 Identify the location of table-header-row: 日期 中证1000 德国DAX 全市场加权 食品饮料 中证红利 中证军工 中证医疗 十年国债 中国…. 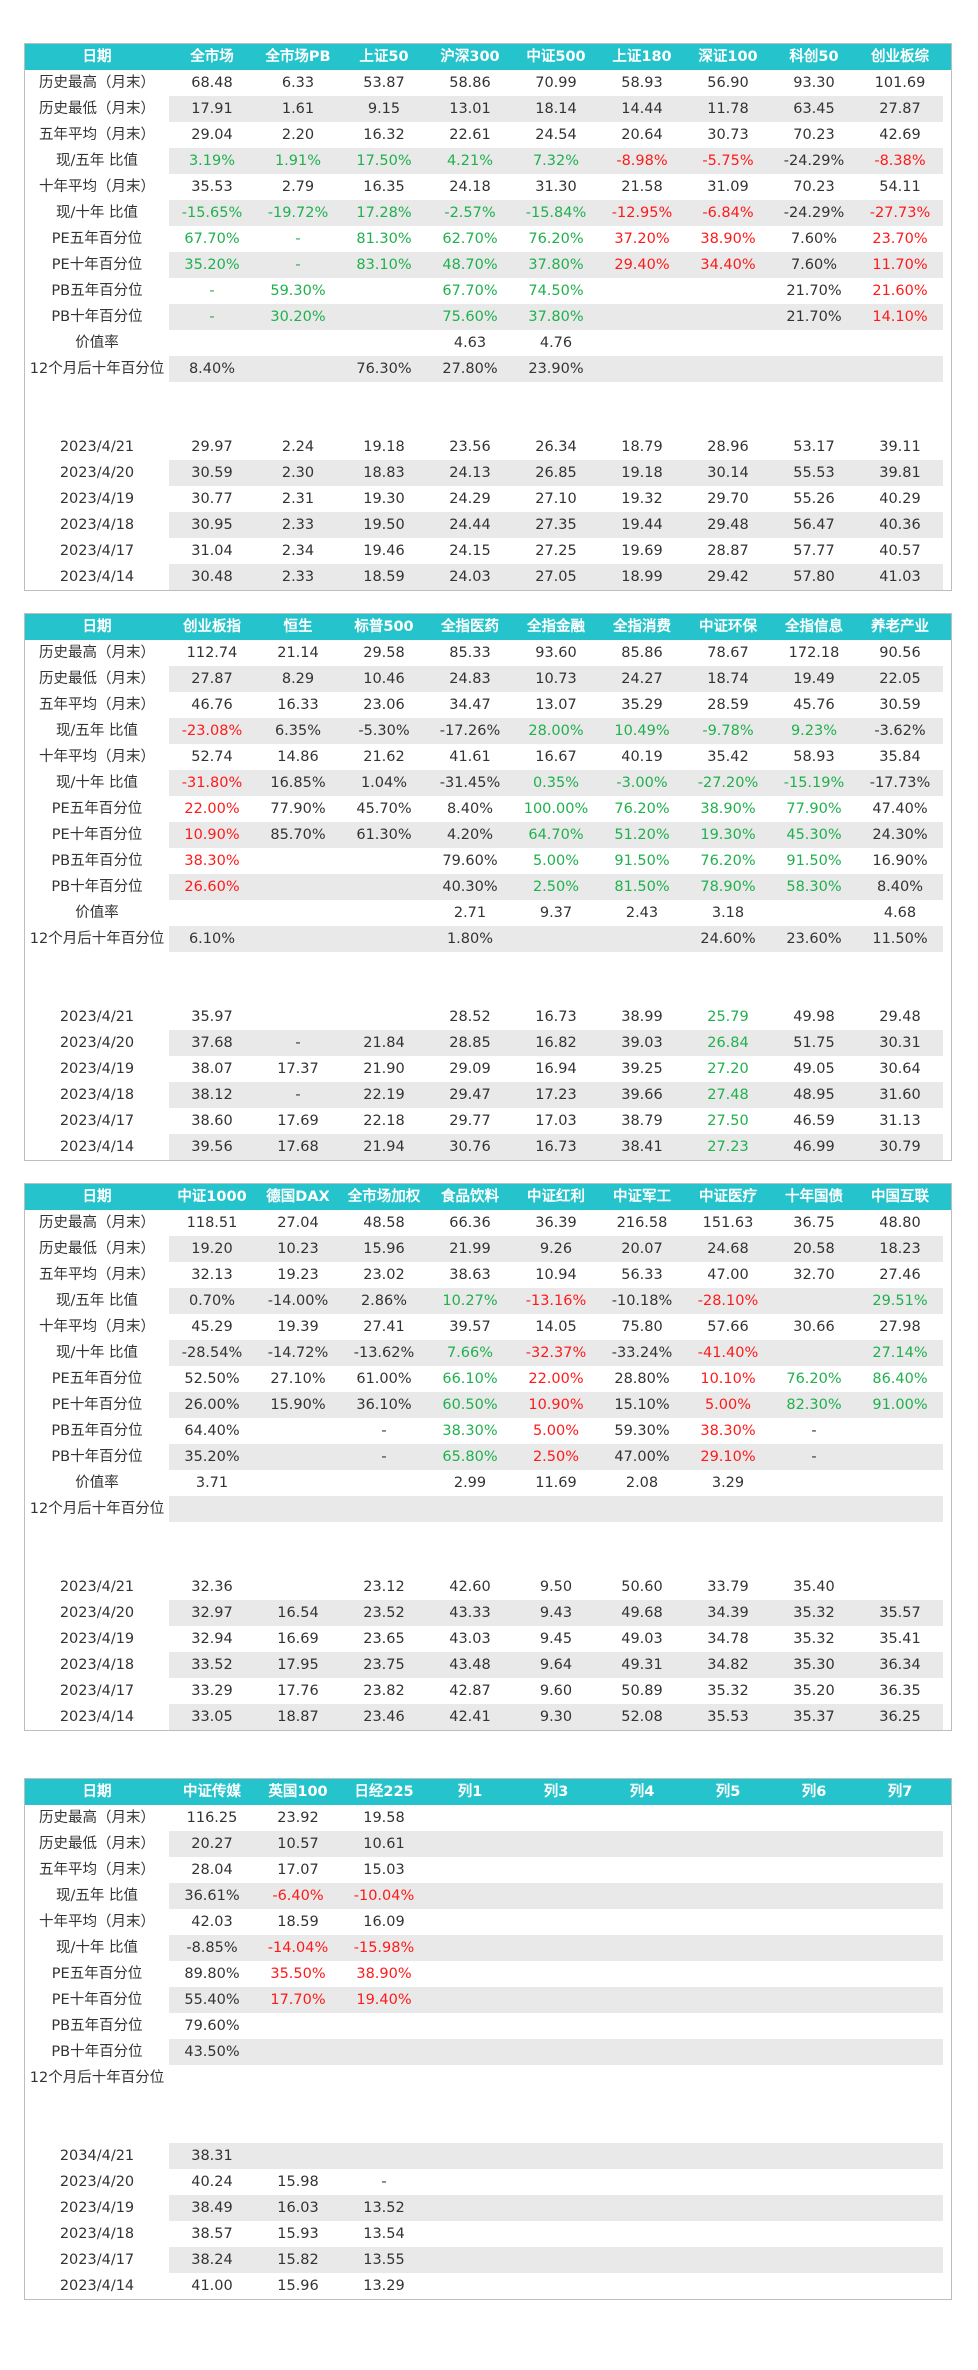
(488, 1197).